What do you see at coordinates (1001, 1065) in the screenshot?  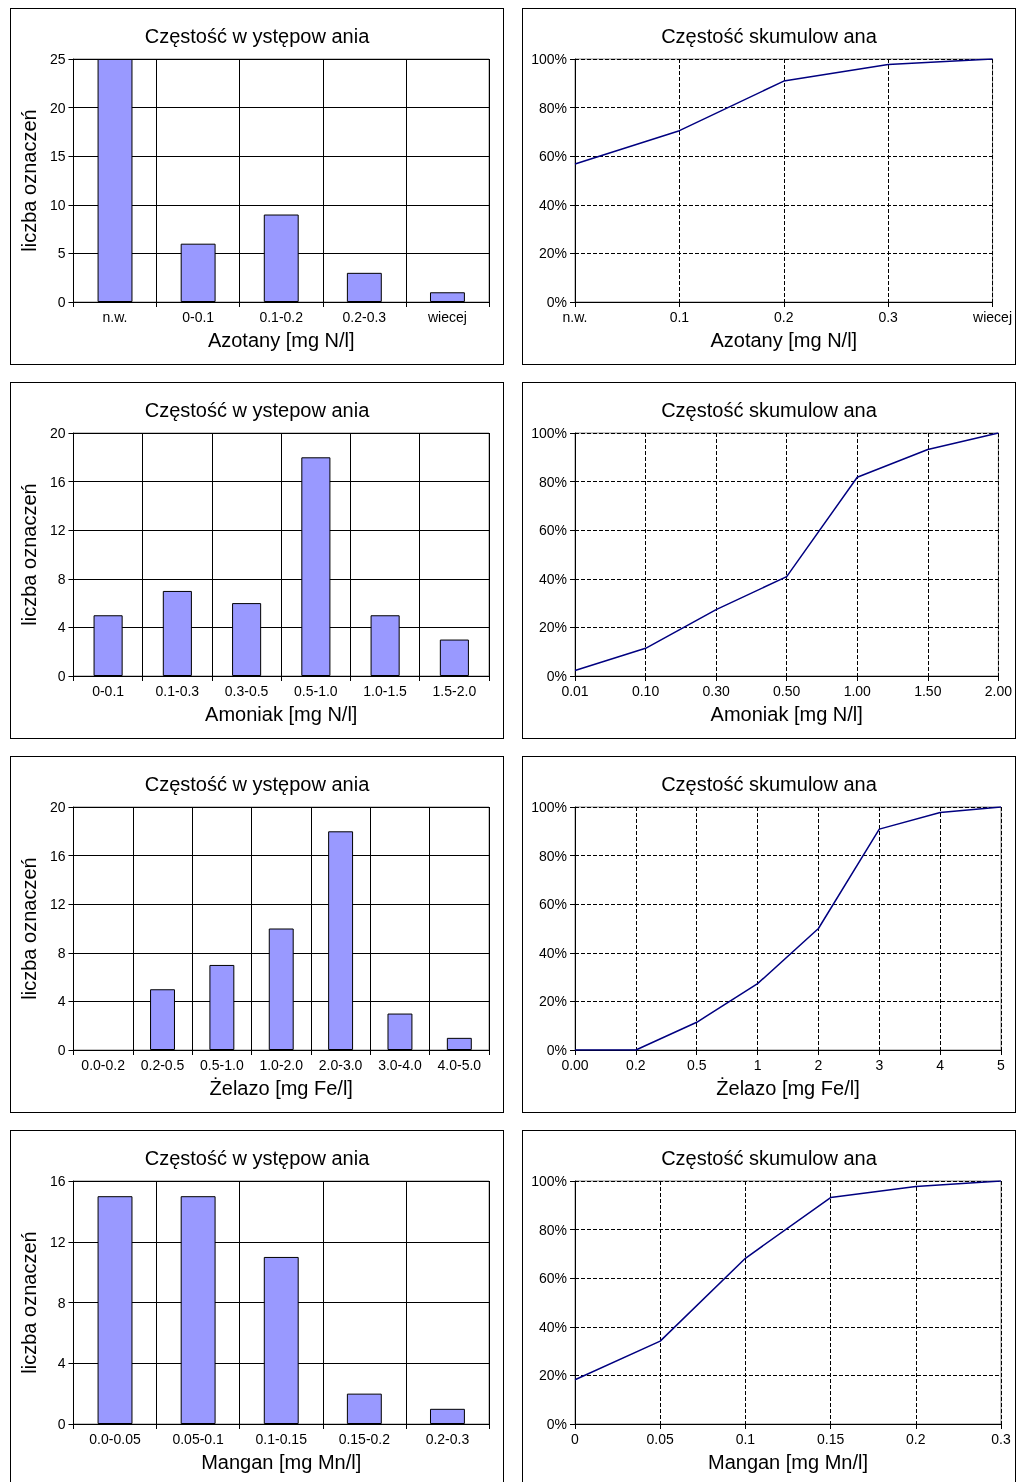 I see `x-tick-label: 5` at bounding box center [1001, 1065].